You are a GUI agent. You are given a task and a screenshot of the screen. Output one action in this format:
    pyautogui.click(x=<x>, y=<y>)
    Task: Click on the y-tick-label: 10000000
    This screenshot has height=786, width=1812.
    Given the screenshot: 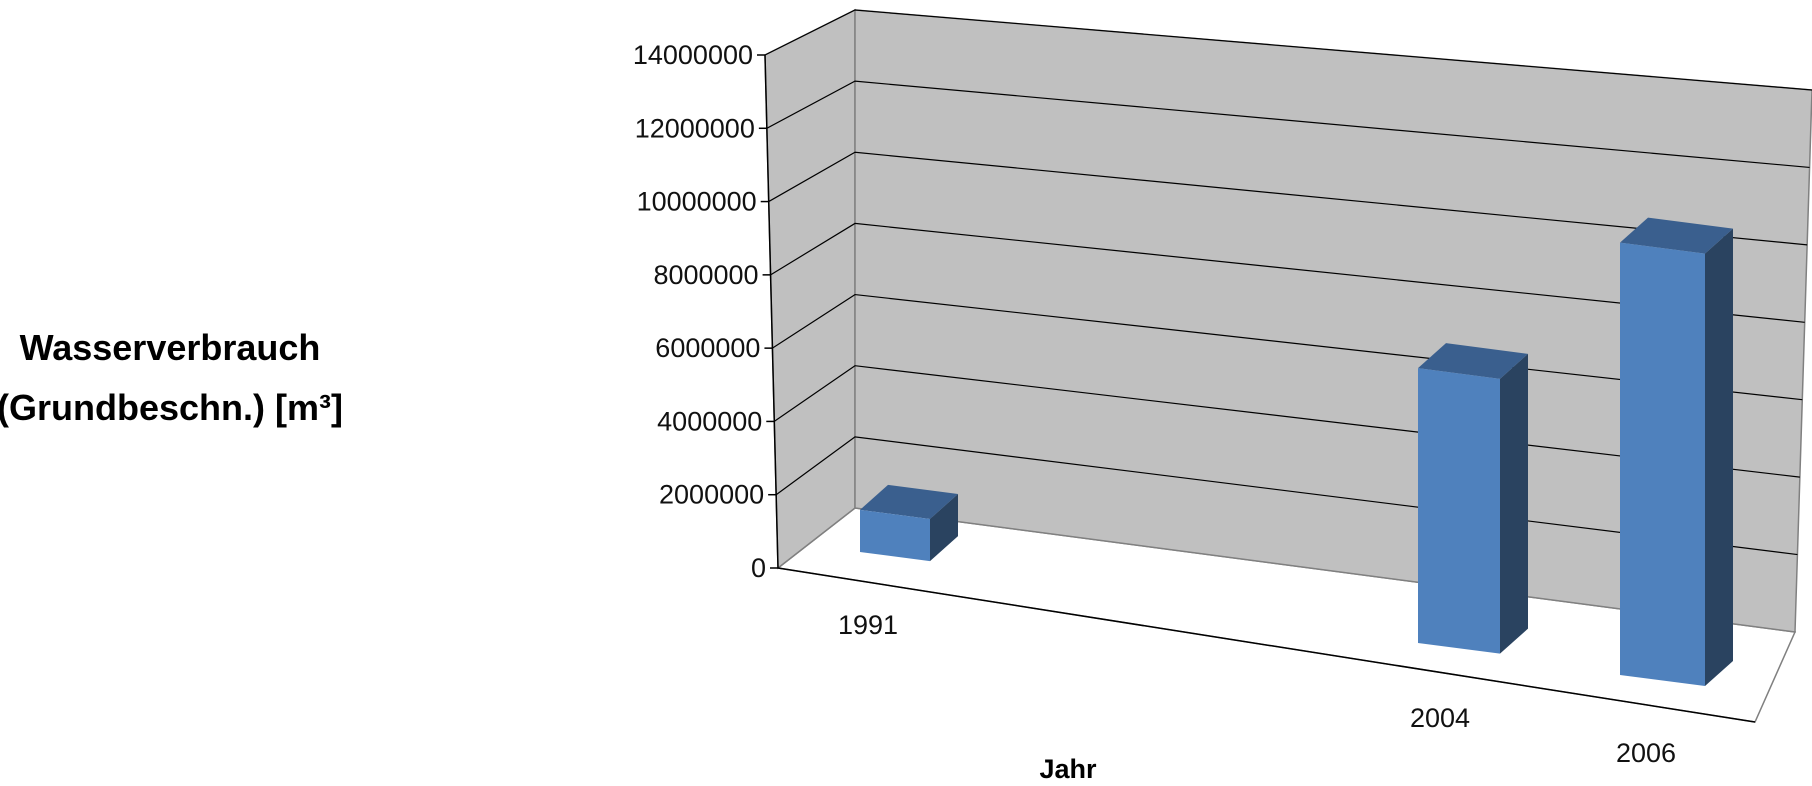 What is the action you would take?
    pyautogui.click(x=697, y=202)
    